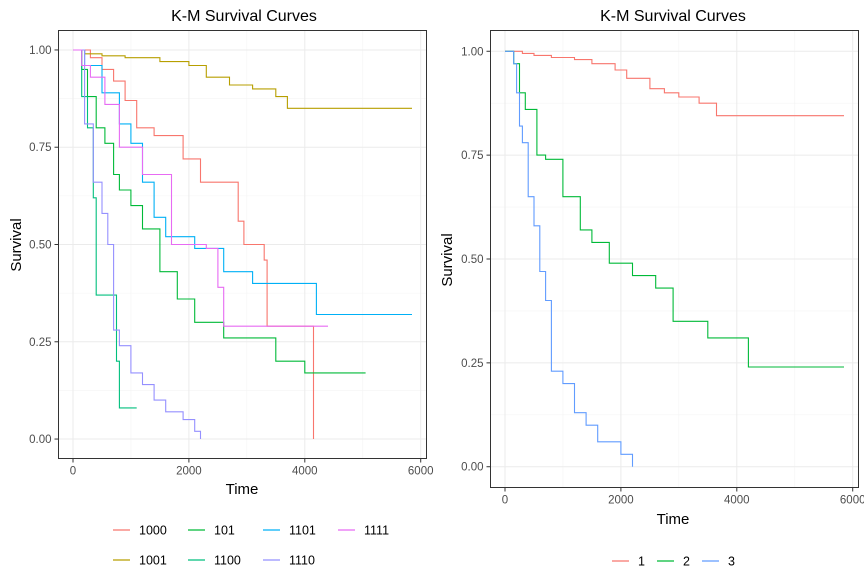  Describe the element at coordinates (641, 562) in the screenshot. I see `legend-label-1: 1` at that location.